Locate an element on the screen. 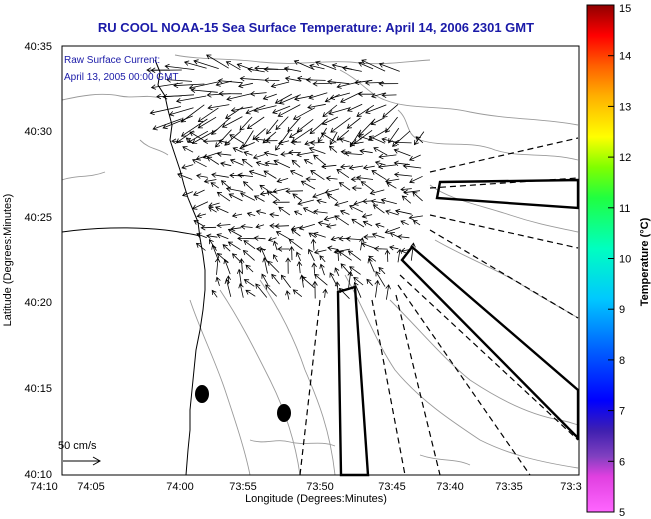 This screenshot has height=519, width=651. colorbar-tick-label: 8 is located at coordinates (622, 361).